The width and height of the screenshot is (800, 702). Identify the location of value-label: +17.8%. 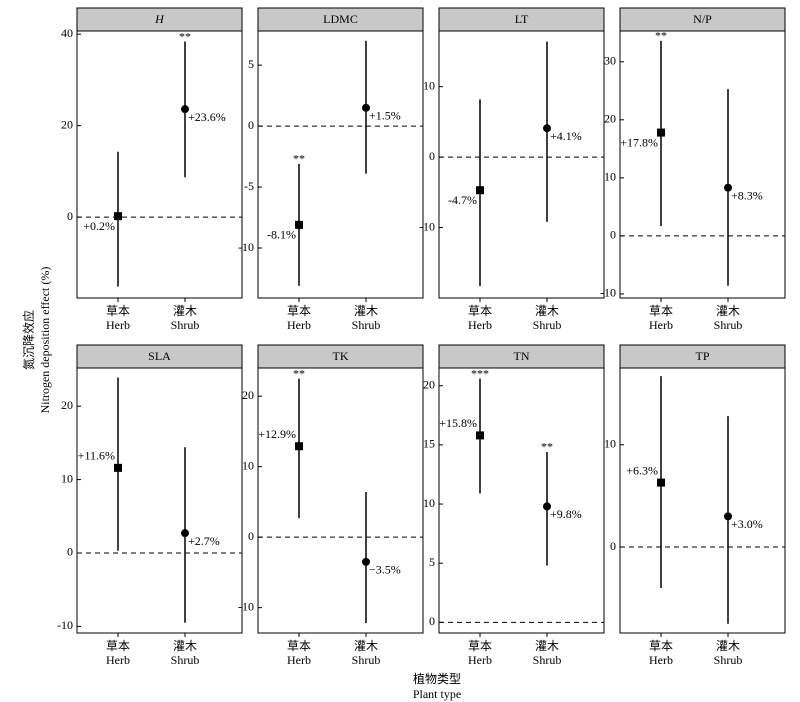
(639, 142).